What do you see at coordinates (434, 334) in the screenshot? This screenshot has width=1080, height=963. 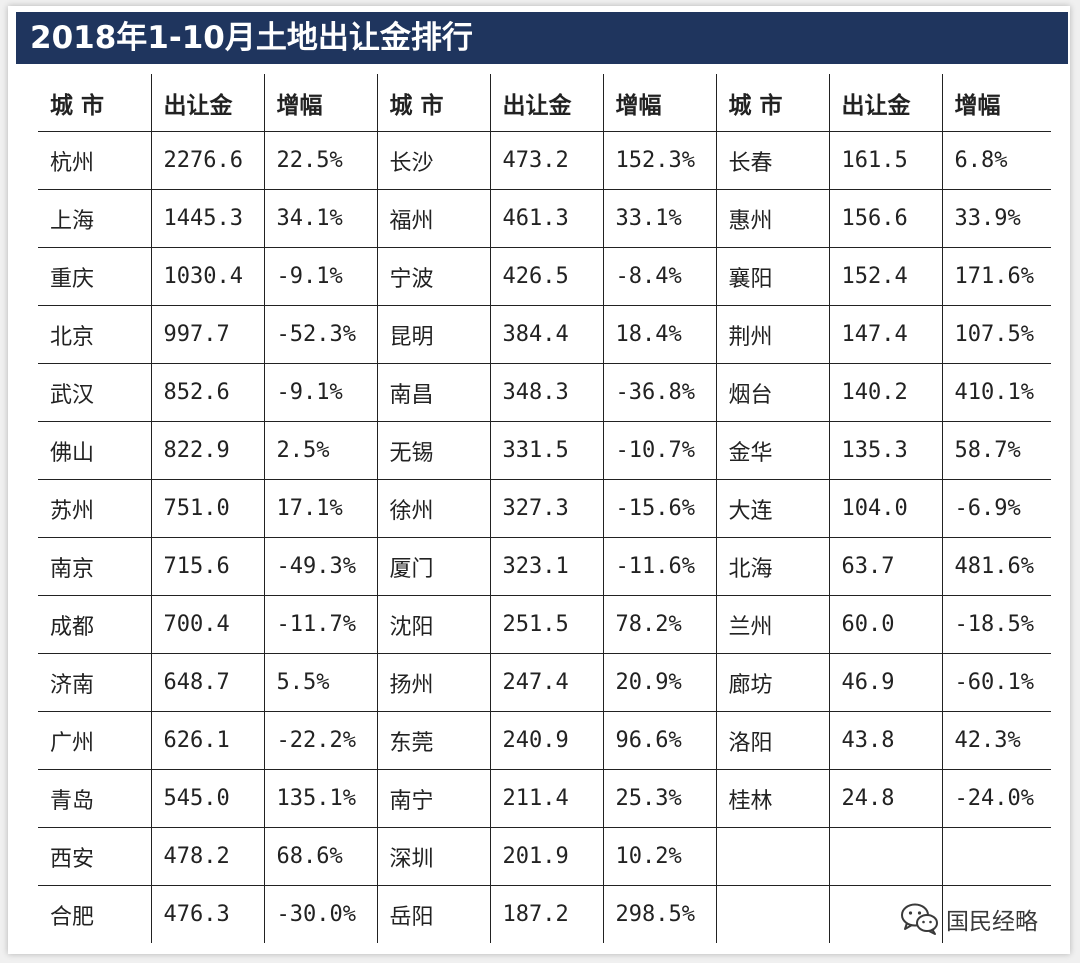 I see `city-cell: 昆明` at bounding box center [434, 334].